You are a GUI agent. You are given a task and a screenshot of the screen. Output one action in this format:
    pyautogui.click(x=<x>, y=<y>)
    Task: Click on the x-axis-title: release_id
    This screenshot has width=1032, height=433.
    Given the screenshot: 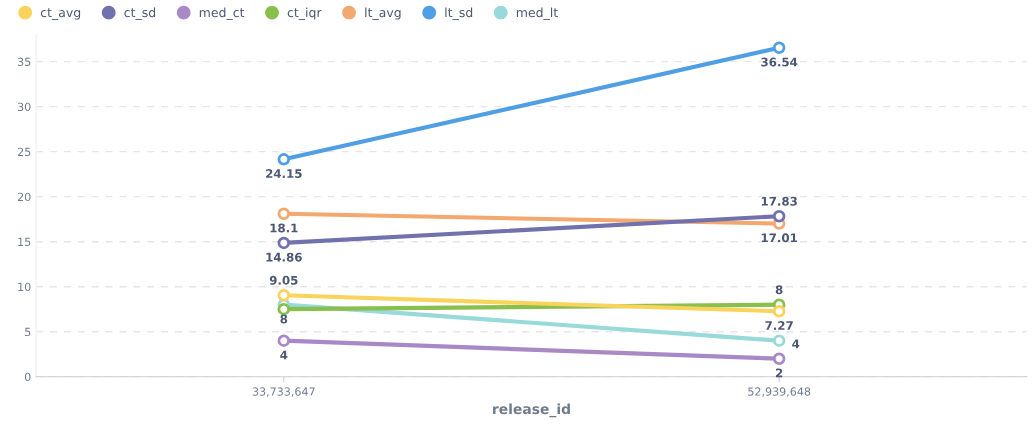 What is the action you would take?
    pyautogui.click(x=531, y=410)
    